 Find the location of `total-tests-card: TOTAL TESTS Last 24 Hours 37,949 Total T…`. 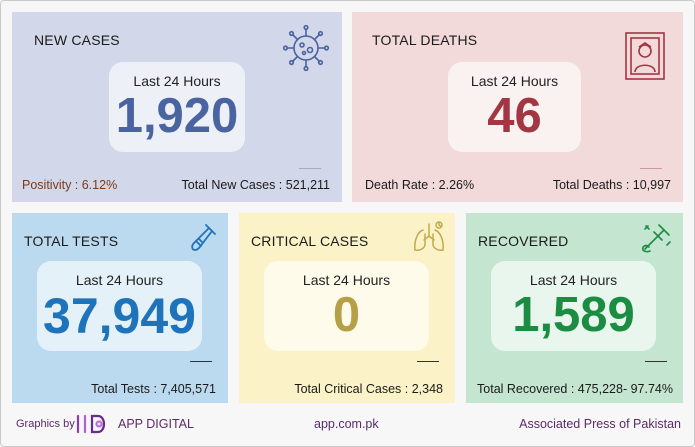

total-tests-card: TOTAL TESTS Last 24 Hours 37,949 Total T… is located at coordinates (120, 308).